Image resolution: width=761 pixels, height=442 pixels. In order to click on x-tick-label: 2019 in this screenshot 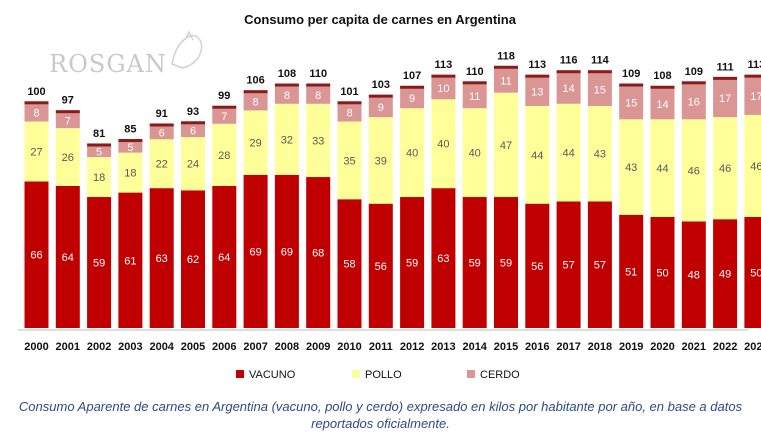, I will do `click(631, 347)`.